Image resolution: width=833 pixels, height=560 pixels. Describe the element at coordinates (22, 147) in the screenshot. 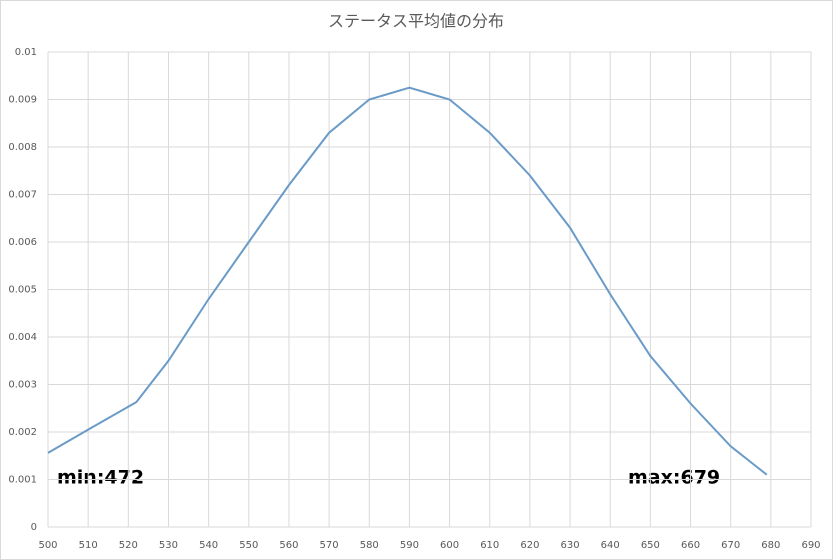

I see `y-tick-label: 0.008` at that location.